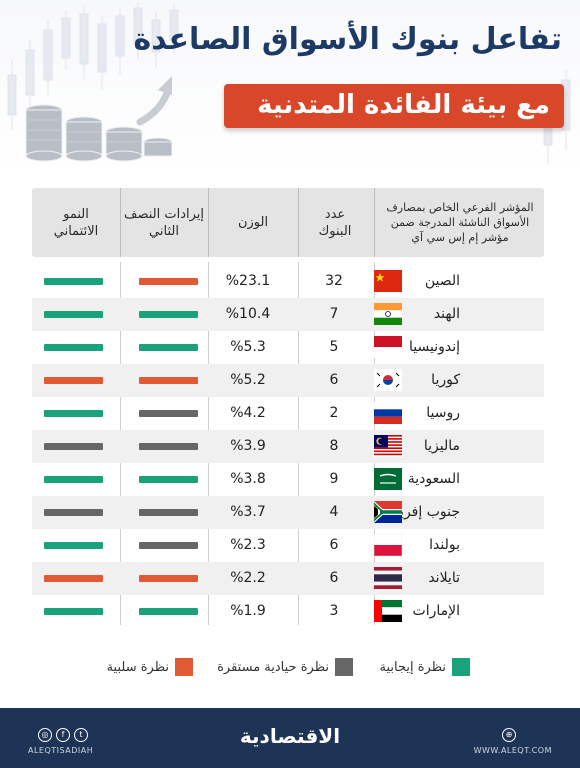 The height and width of the screenshot is (768, 580). I want to click on weight-value: %4.2, so click(248, 413).